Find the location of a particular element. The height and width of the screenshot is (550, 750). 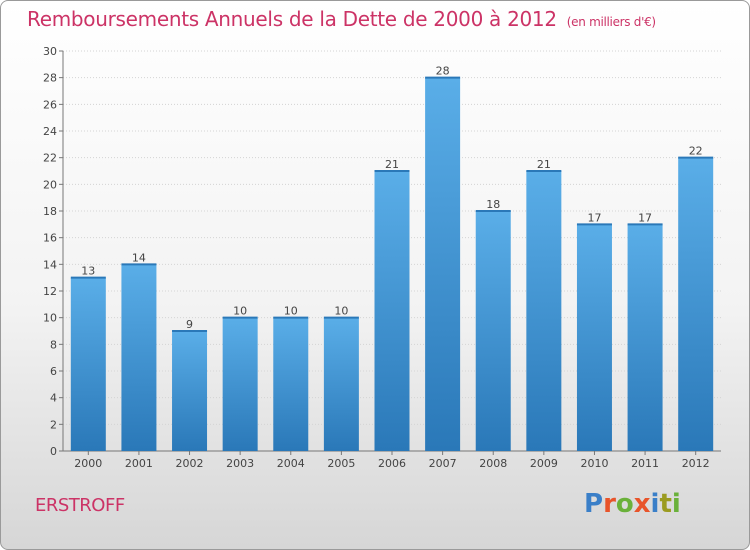

x-tick-label: 2011 is located at coordinates (645, 463).